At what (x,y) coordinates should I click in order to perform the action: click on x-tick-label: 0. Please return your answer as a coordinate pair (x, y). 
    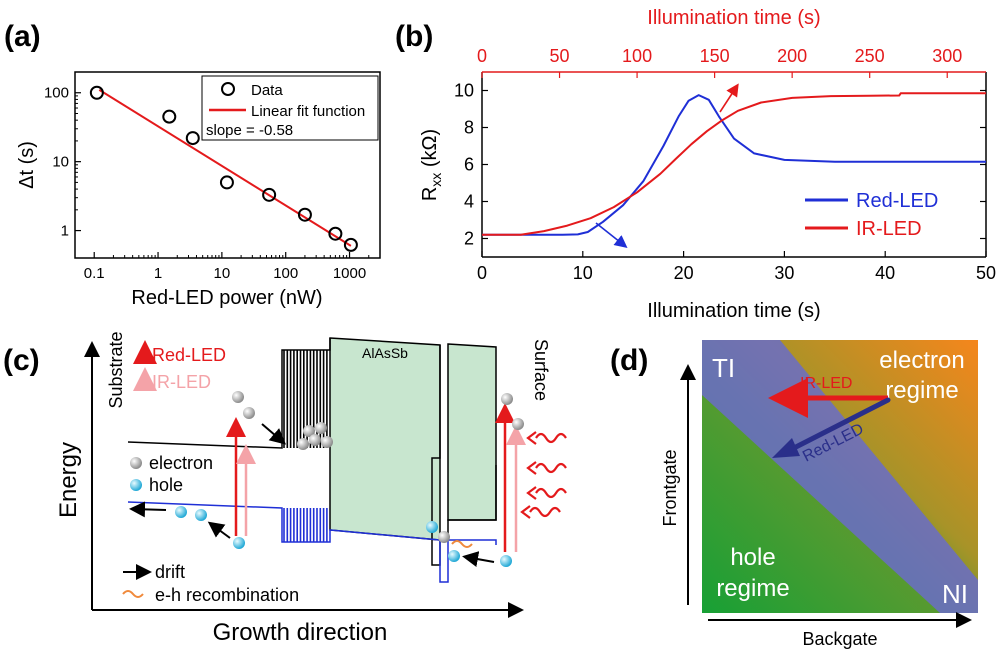
    Looking at the image, I should click on (482, 273).